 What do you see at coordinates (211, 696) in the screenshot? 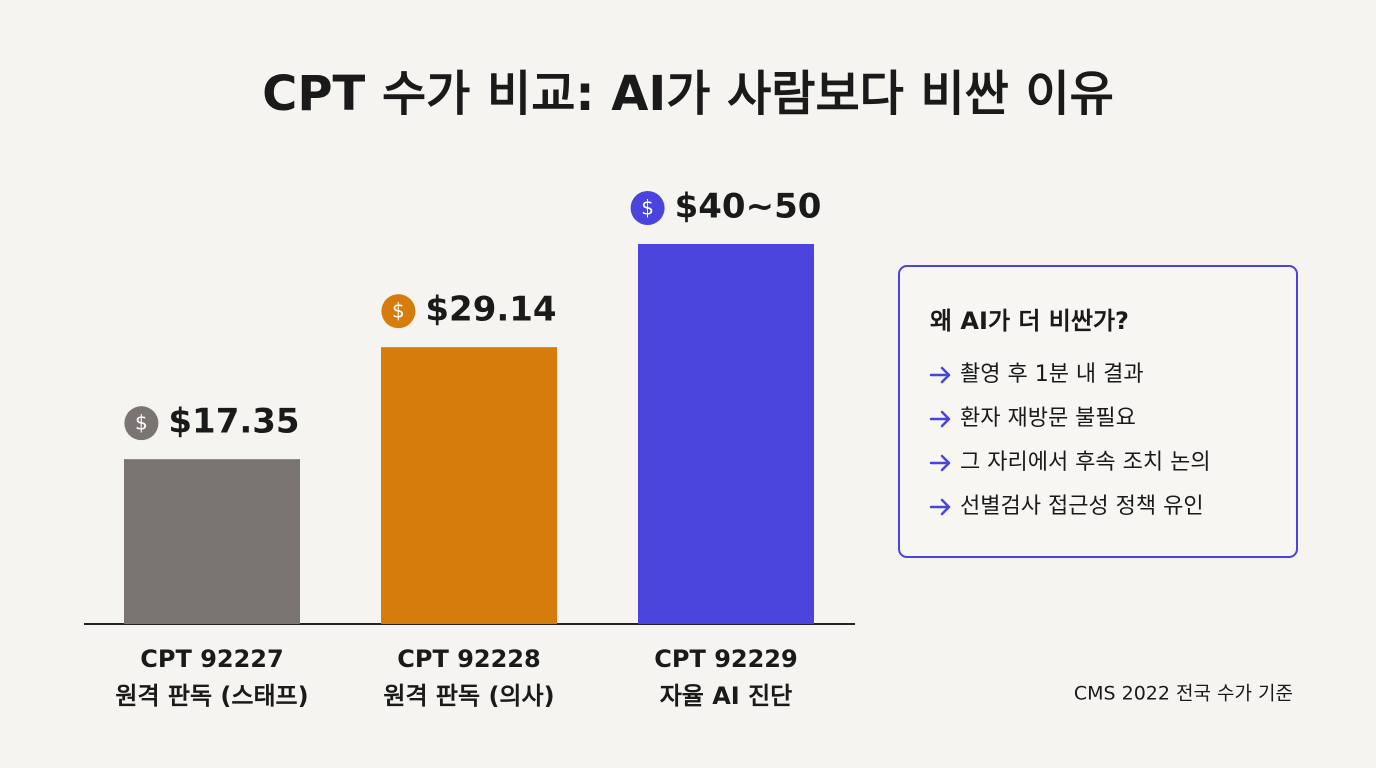
I see `x-tick-description: 원격 판독 (스태프)` at bounding box center [211, 696].